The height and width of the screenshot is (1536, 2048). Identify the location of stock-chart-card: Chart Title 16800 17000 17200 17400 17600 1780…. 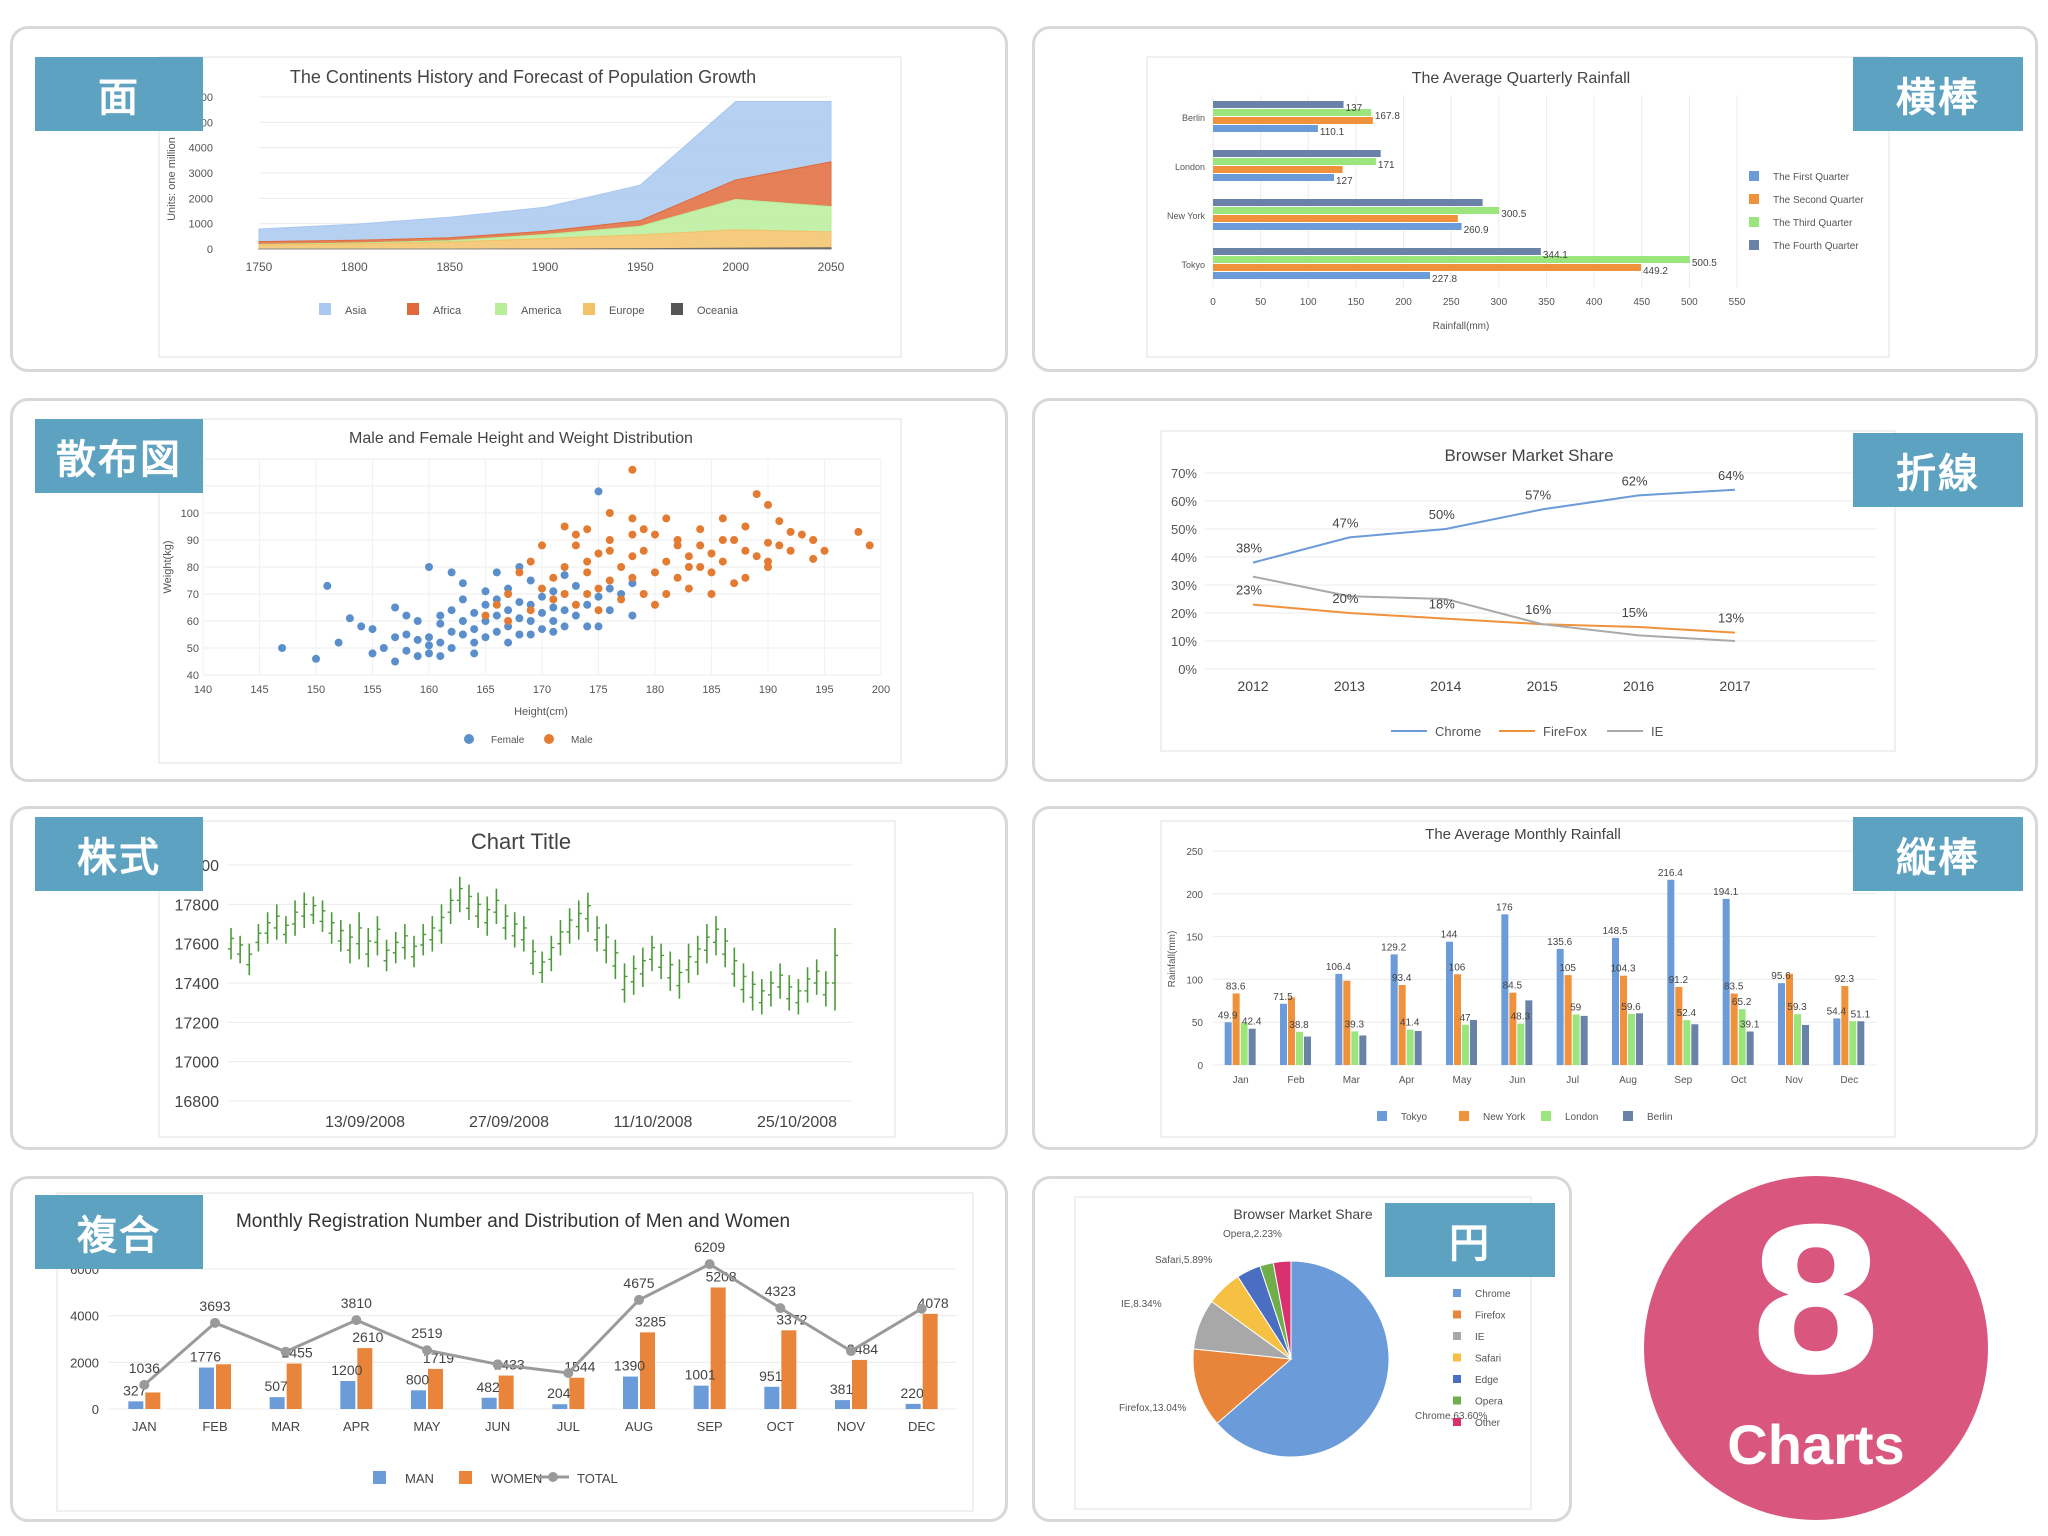
(509, 978).